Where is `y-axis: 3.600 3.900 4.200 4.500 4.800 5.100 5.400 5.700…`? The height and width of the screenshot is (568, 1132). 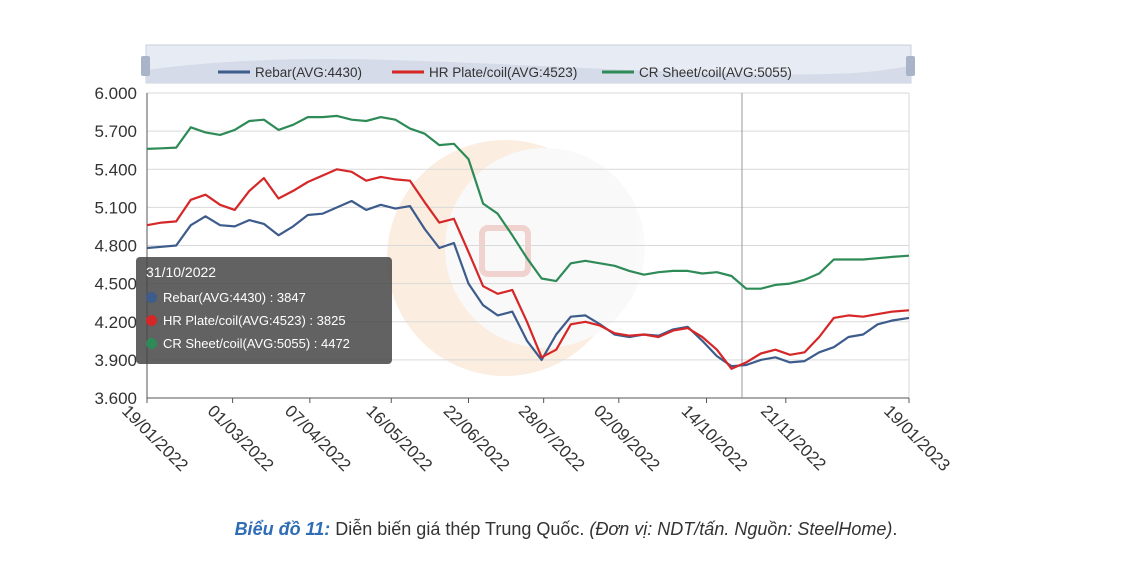
y-axis: 3.600 3.900 4.200 4.500 4.800 5.100 5.400 5.700… is located at coordinates (121, 246).